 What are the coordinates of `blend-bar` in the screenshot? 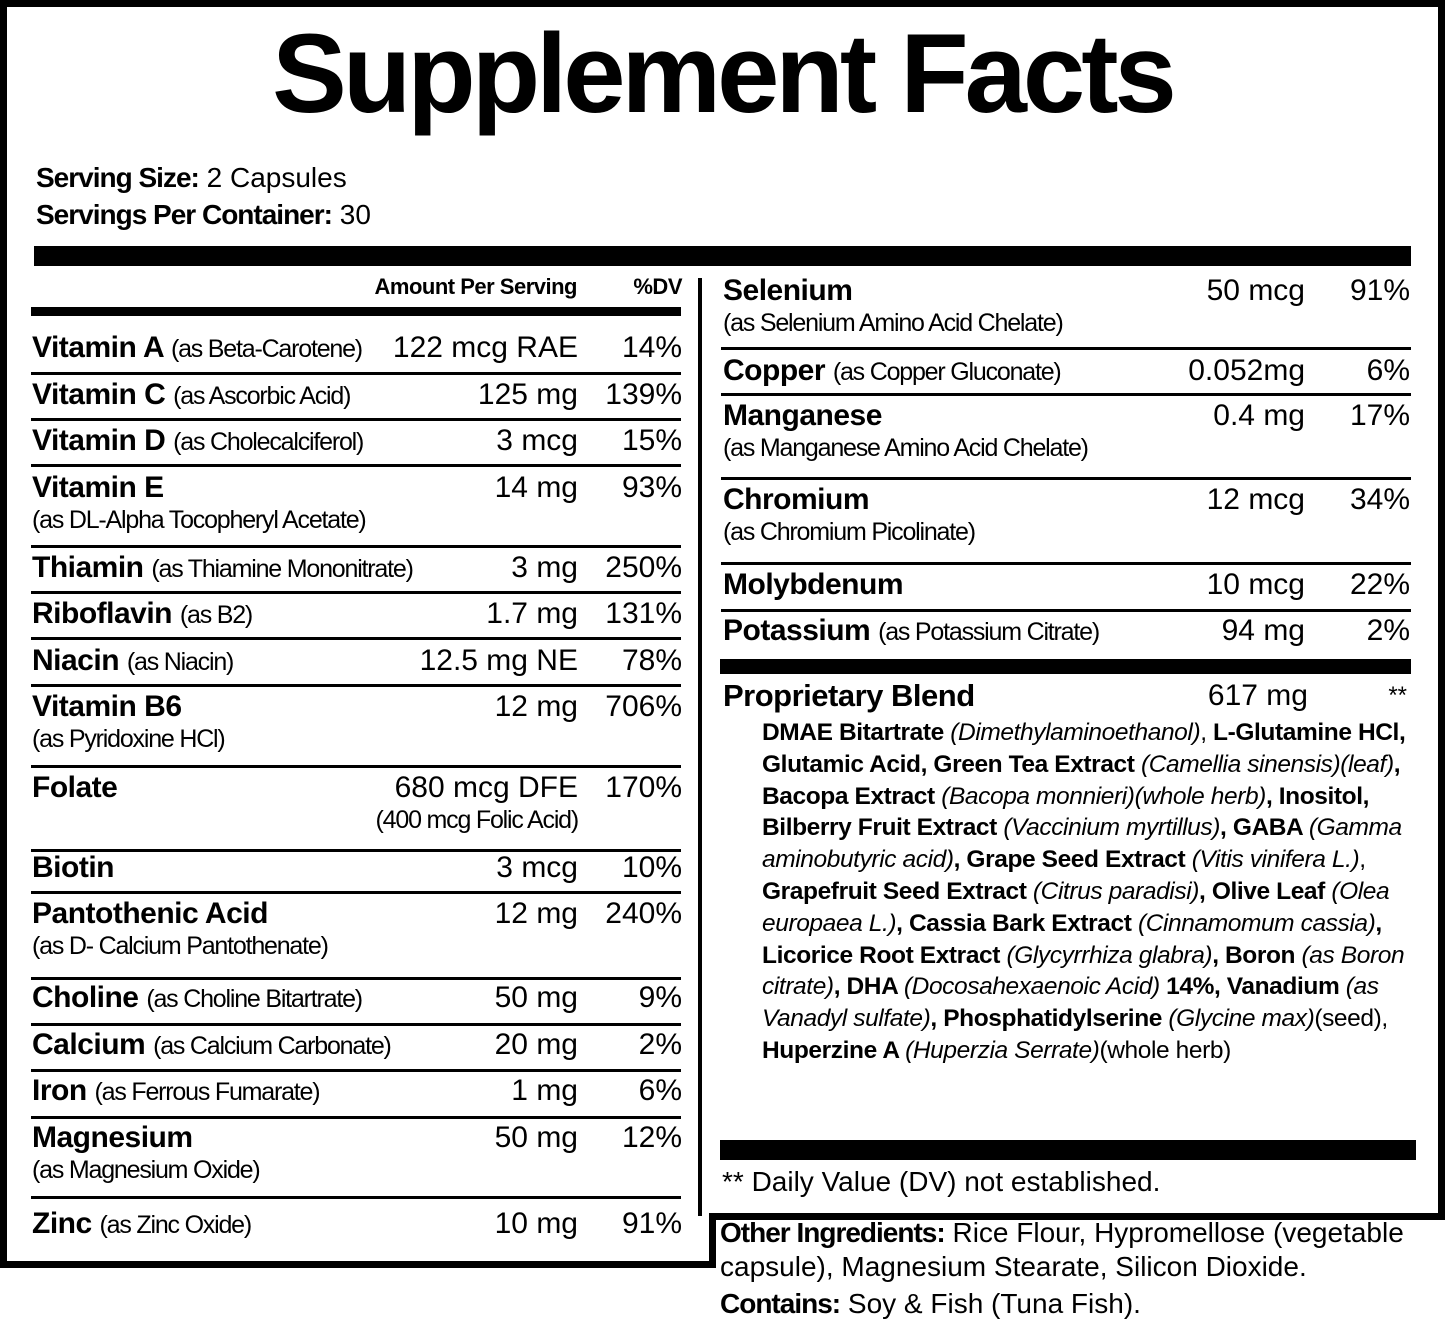 It's located at (1065, 666).